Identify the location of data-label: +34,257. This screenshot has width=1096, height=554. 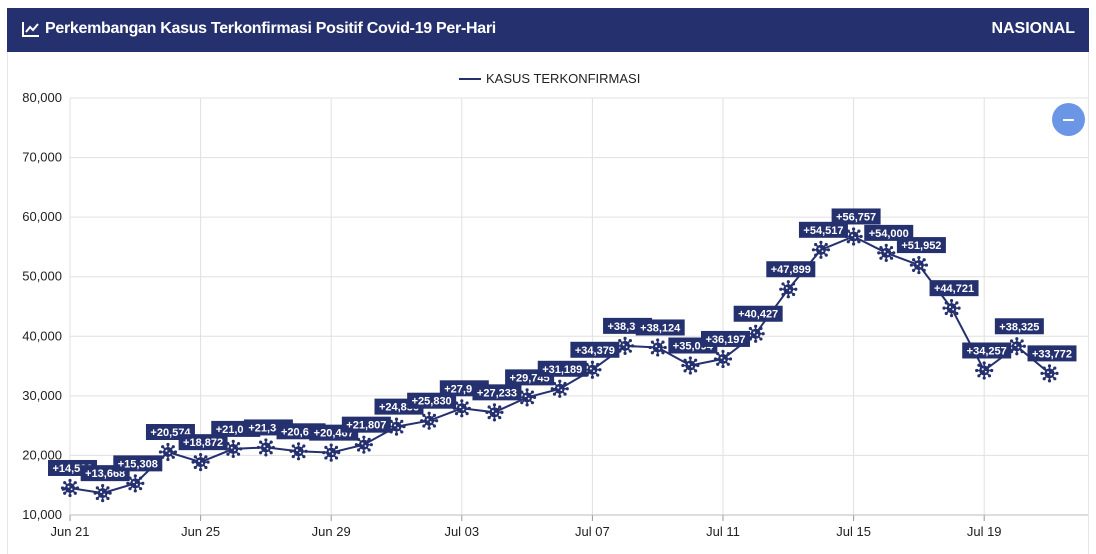
(987, 350).